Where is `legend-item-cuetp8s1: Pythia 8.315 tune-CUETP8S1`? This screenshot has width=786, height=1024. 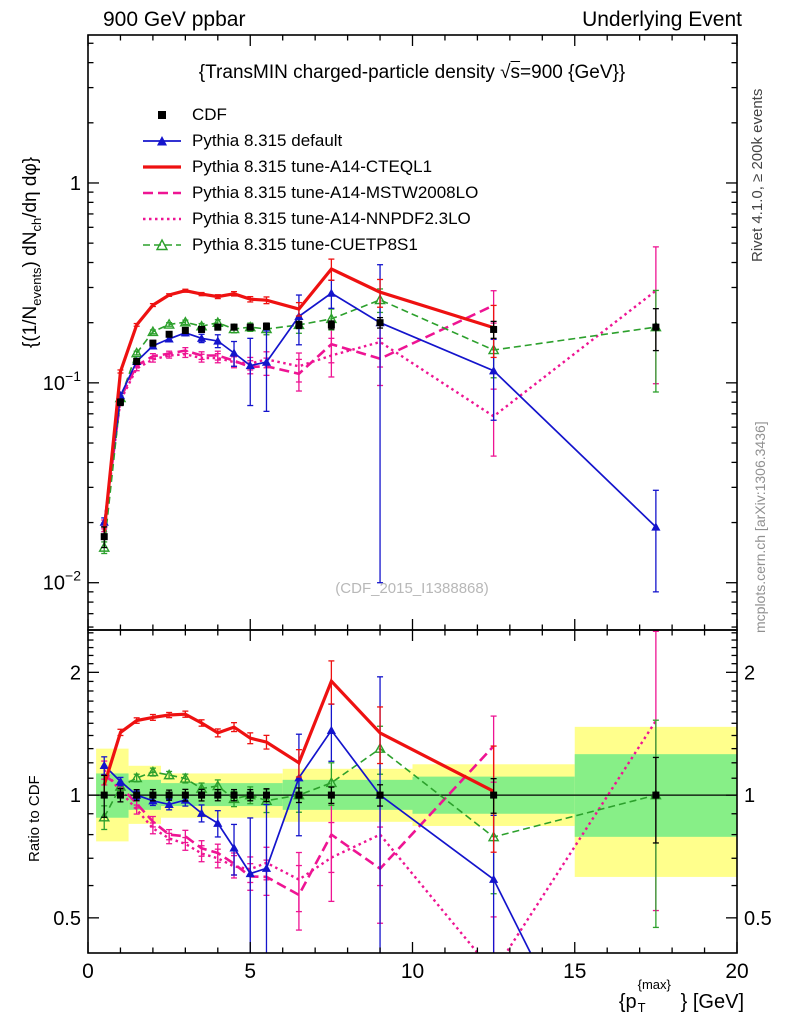 legend-item-cuetp8s1: Pythia 8.315 tune-CUETP8S1 is located at coordinates (310, 245).